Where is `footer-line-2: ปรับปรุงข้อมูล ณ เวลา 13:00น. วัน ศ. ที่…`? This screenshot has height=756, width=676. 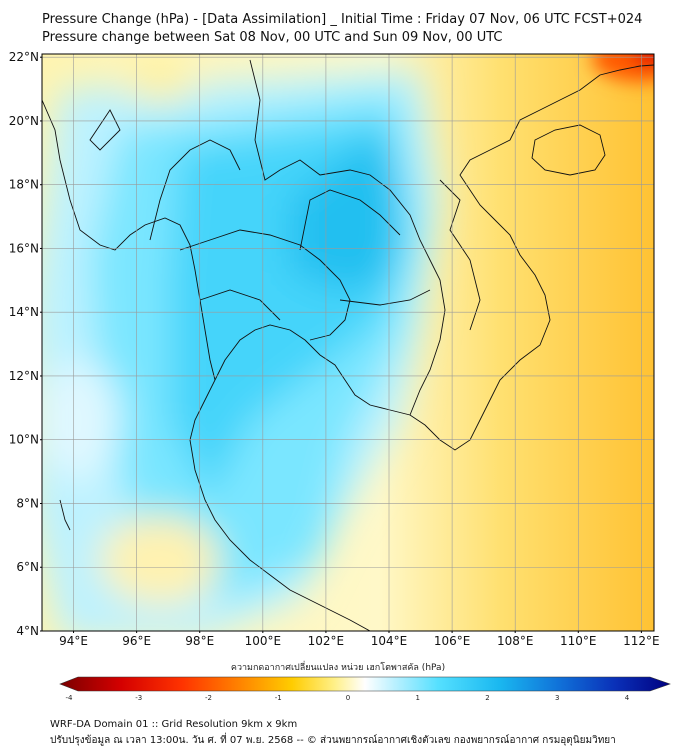
footer-line-2: ปรับปรุงข้อมูล ณ เวลา 13:00น. วัน ศ. ที่… is located at coordinates (333, 740).